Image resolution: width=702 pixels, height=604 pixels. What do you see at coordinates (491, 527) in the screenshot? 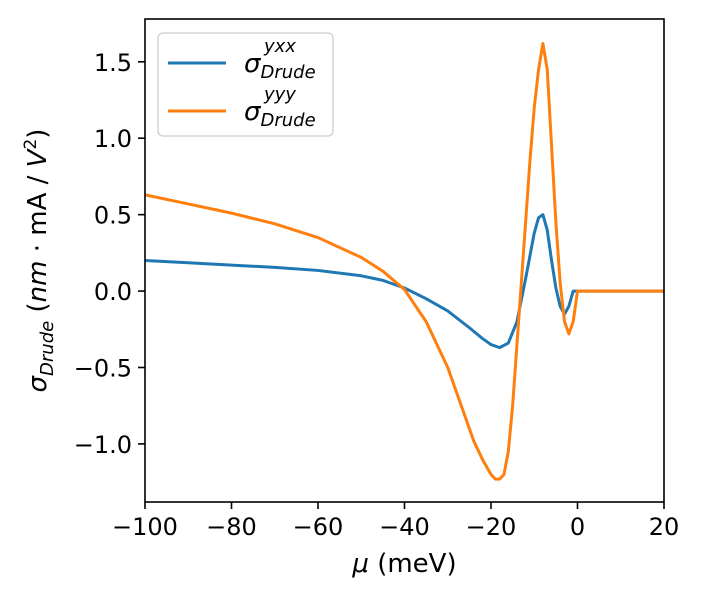
I see `x-tick-label: −20` at bounding box center [491, 527].